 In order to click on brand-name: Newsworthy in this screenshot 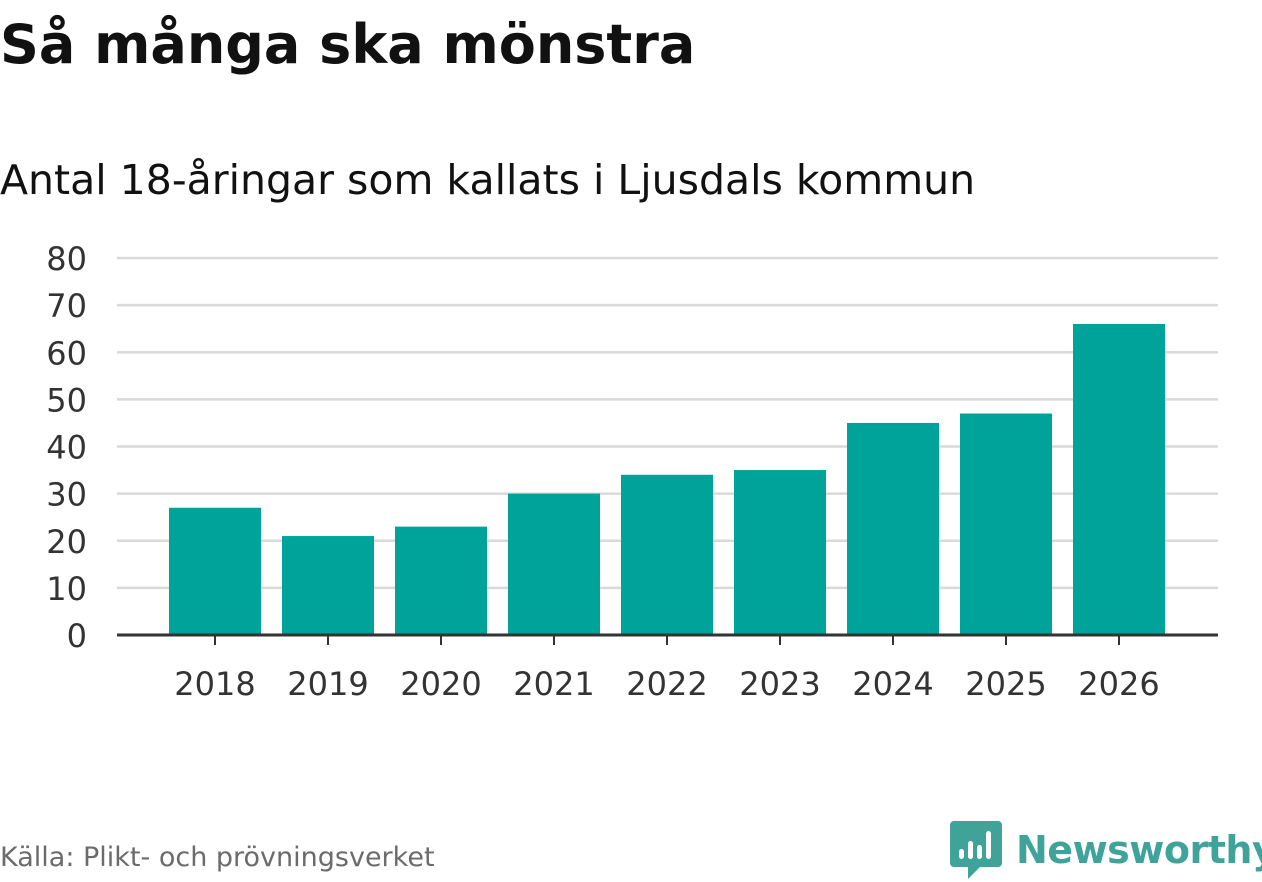, I will do `click(1139, 850)`.